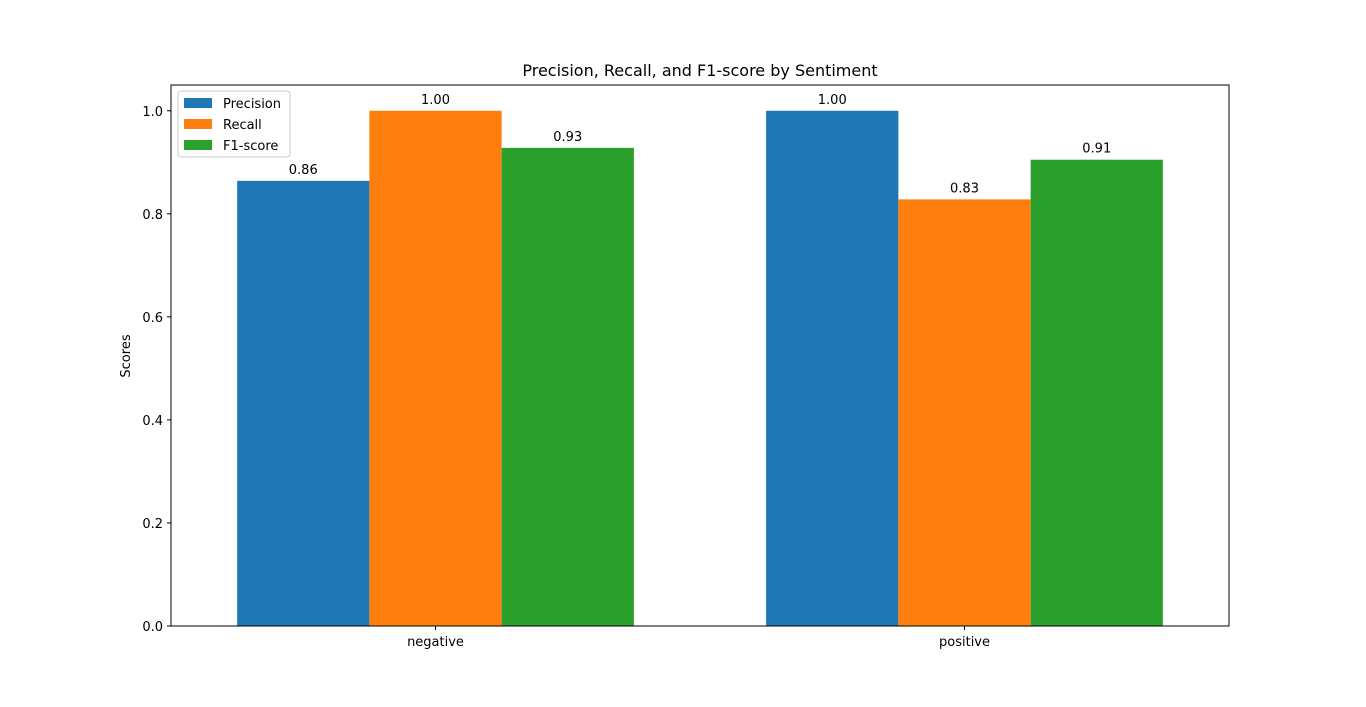 Image resolution: width=1366 pixels, height=707 pixels. What do you see at coordinates (152, 524) in the screenshot?
I see `y-tick-label: 0.2` at bounding box center [152, 524].